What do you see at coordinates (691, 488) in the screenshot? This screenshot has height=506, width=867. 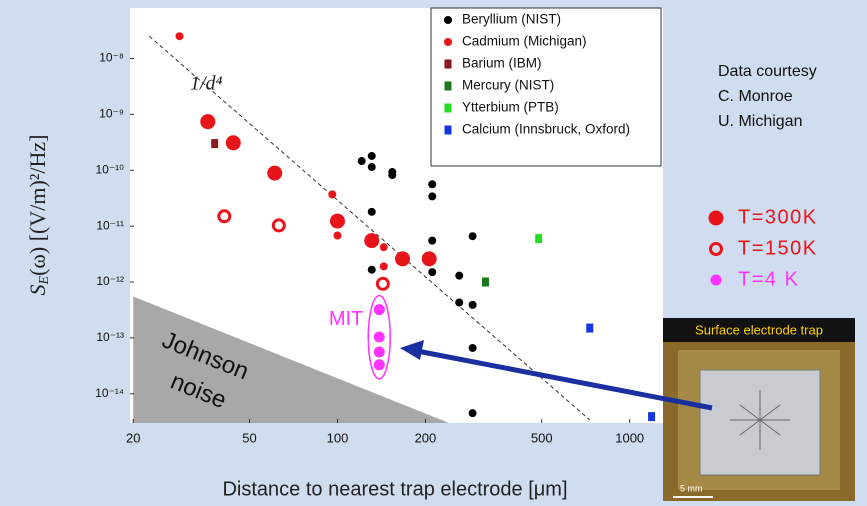 I see `photo-scale: 5 mm` at bounding box center [691, 488].